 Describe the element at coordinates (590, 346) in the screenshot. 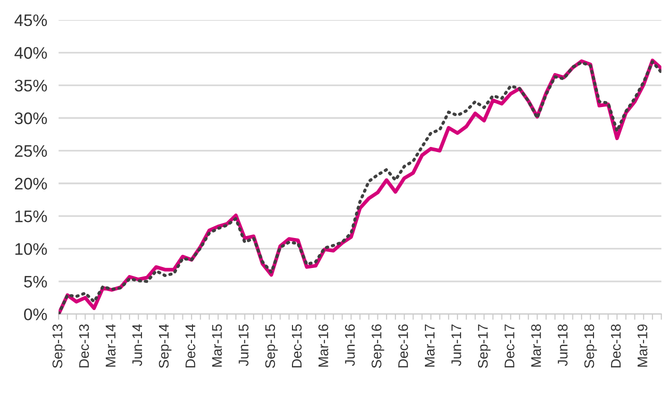

I see `x-tick-label: Sep-18` at that location.